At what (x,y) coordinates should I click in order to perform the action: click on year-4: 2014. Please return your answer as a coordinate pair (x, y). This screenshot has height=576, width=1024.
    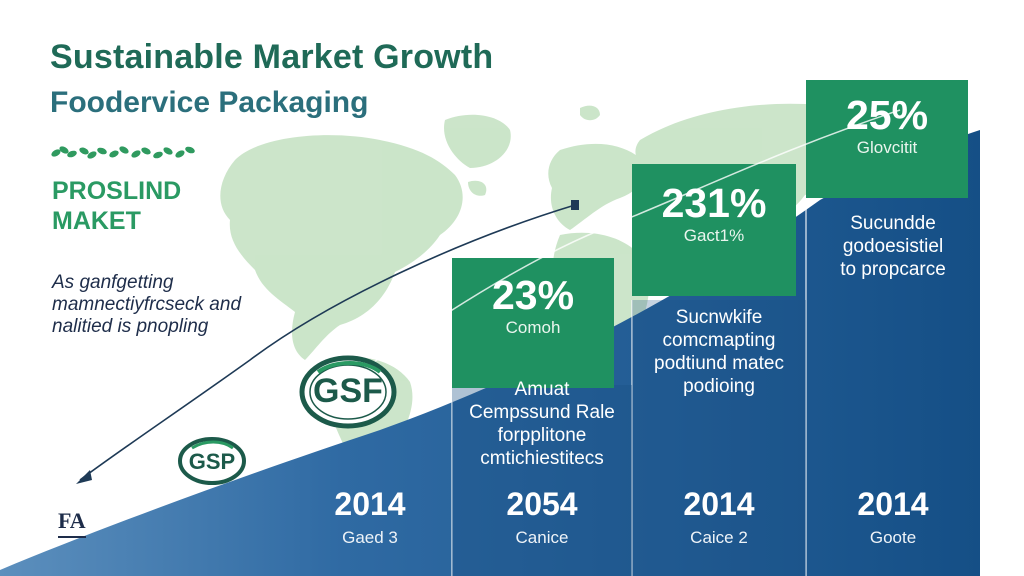
    Looking at the image, I should click on (893, 504).